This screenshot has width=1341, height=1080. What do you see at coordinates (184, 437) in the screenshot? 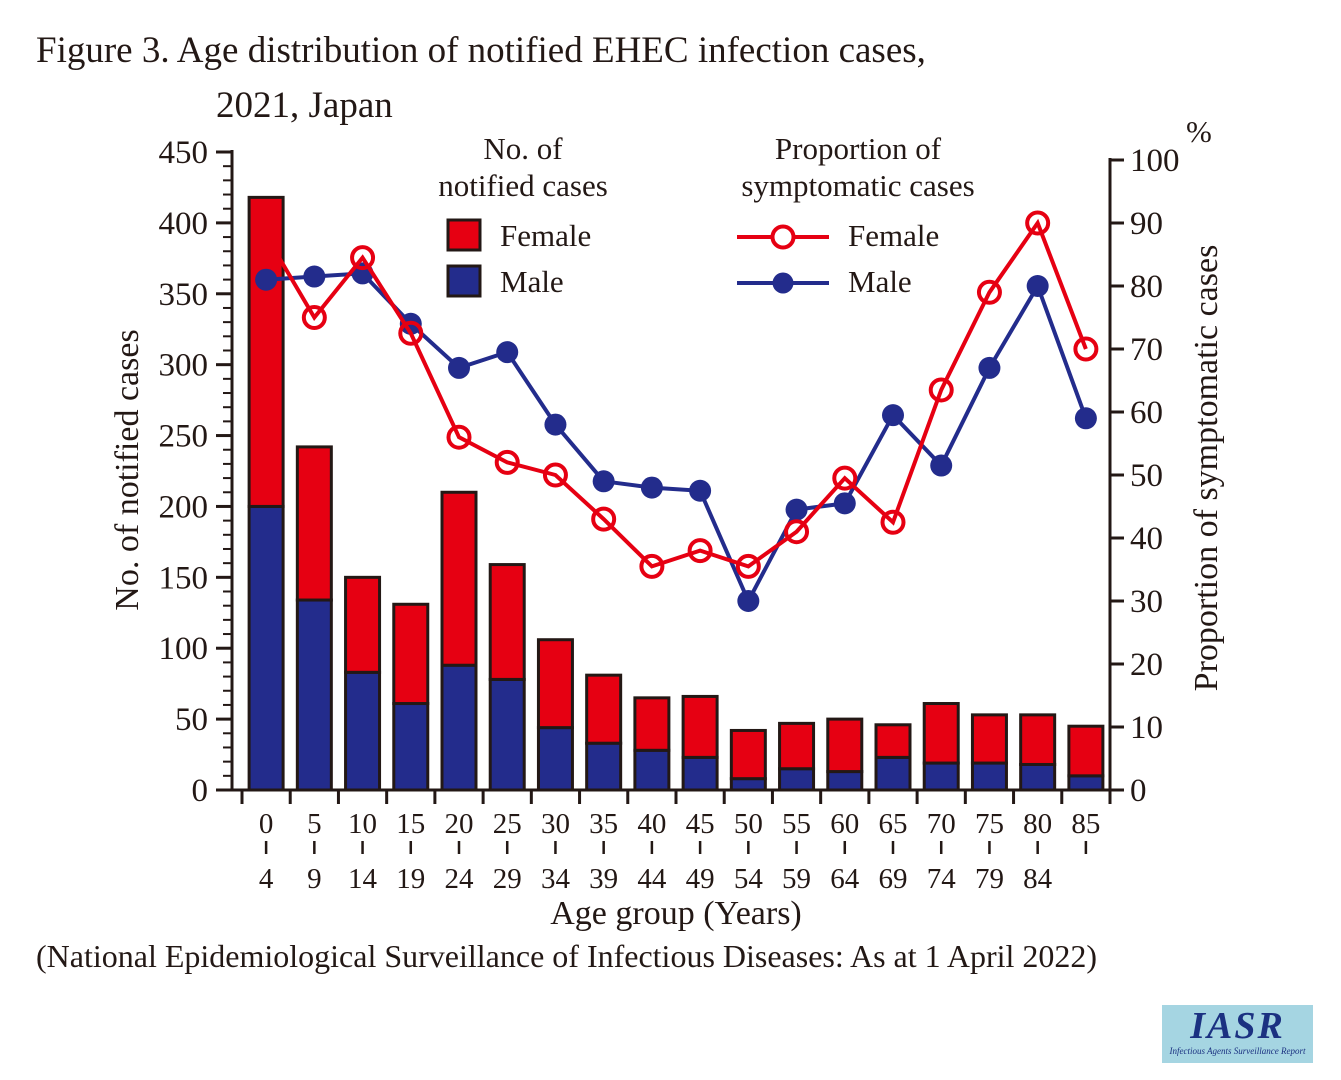
I see `left-axis-tick-label: 250` at bounding box center [184, 437].